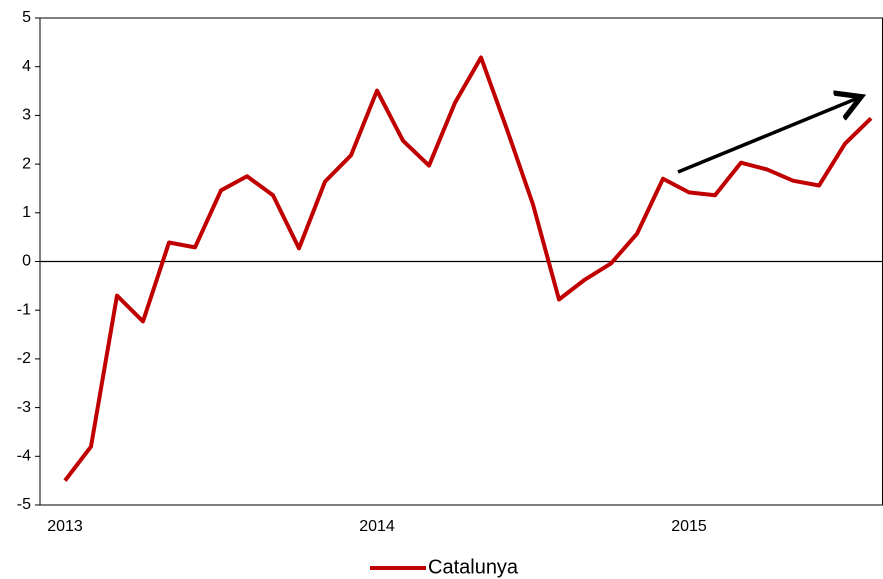  I want to click on y-tick-label: -2, so click(24, 358).